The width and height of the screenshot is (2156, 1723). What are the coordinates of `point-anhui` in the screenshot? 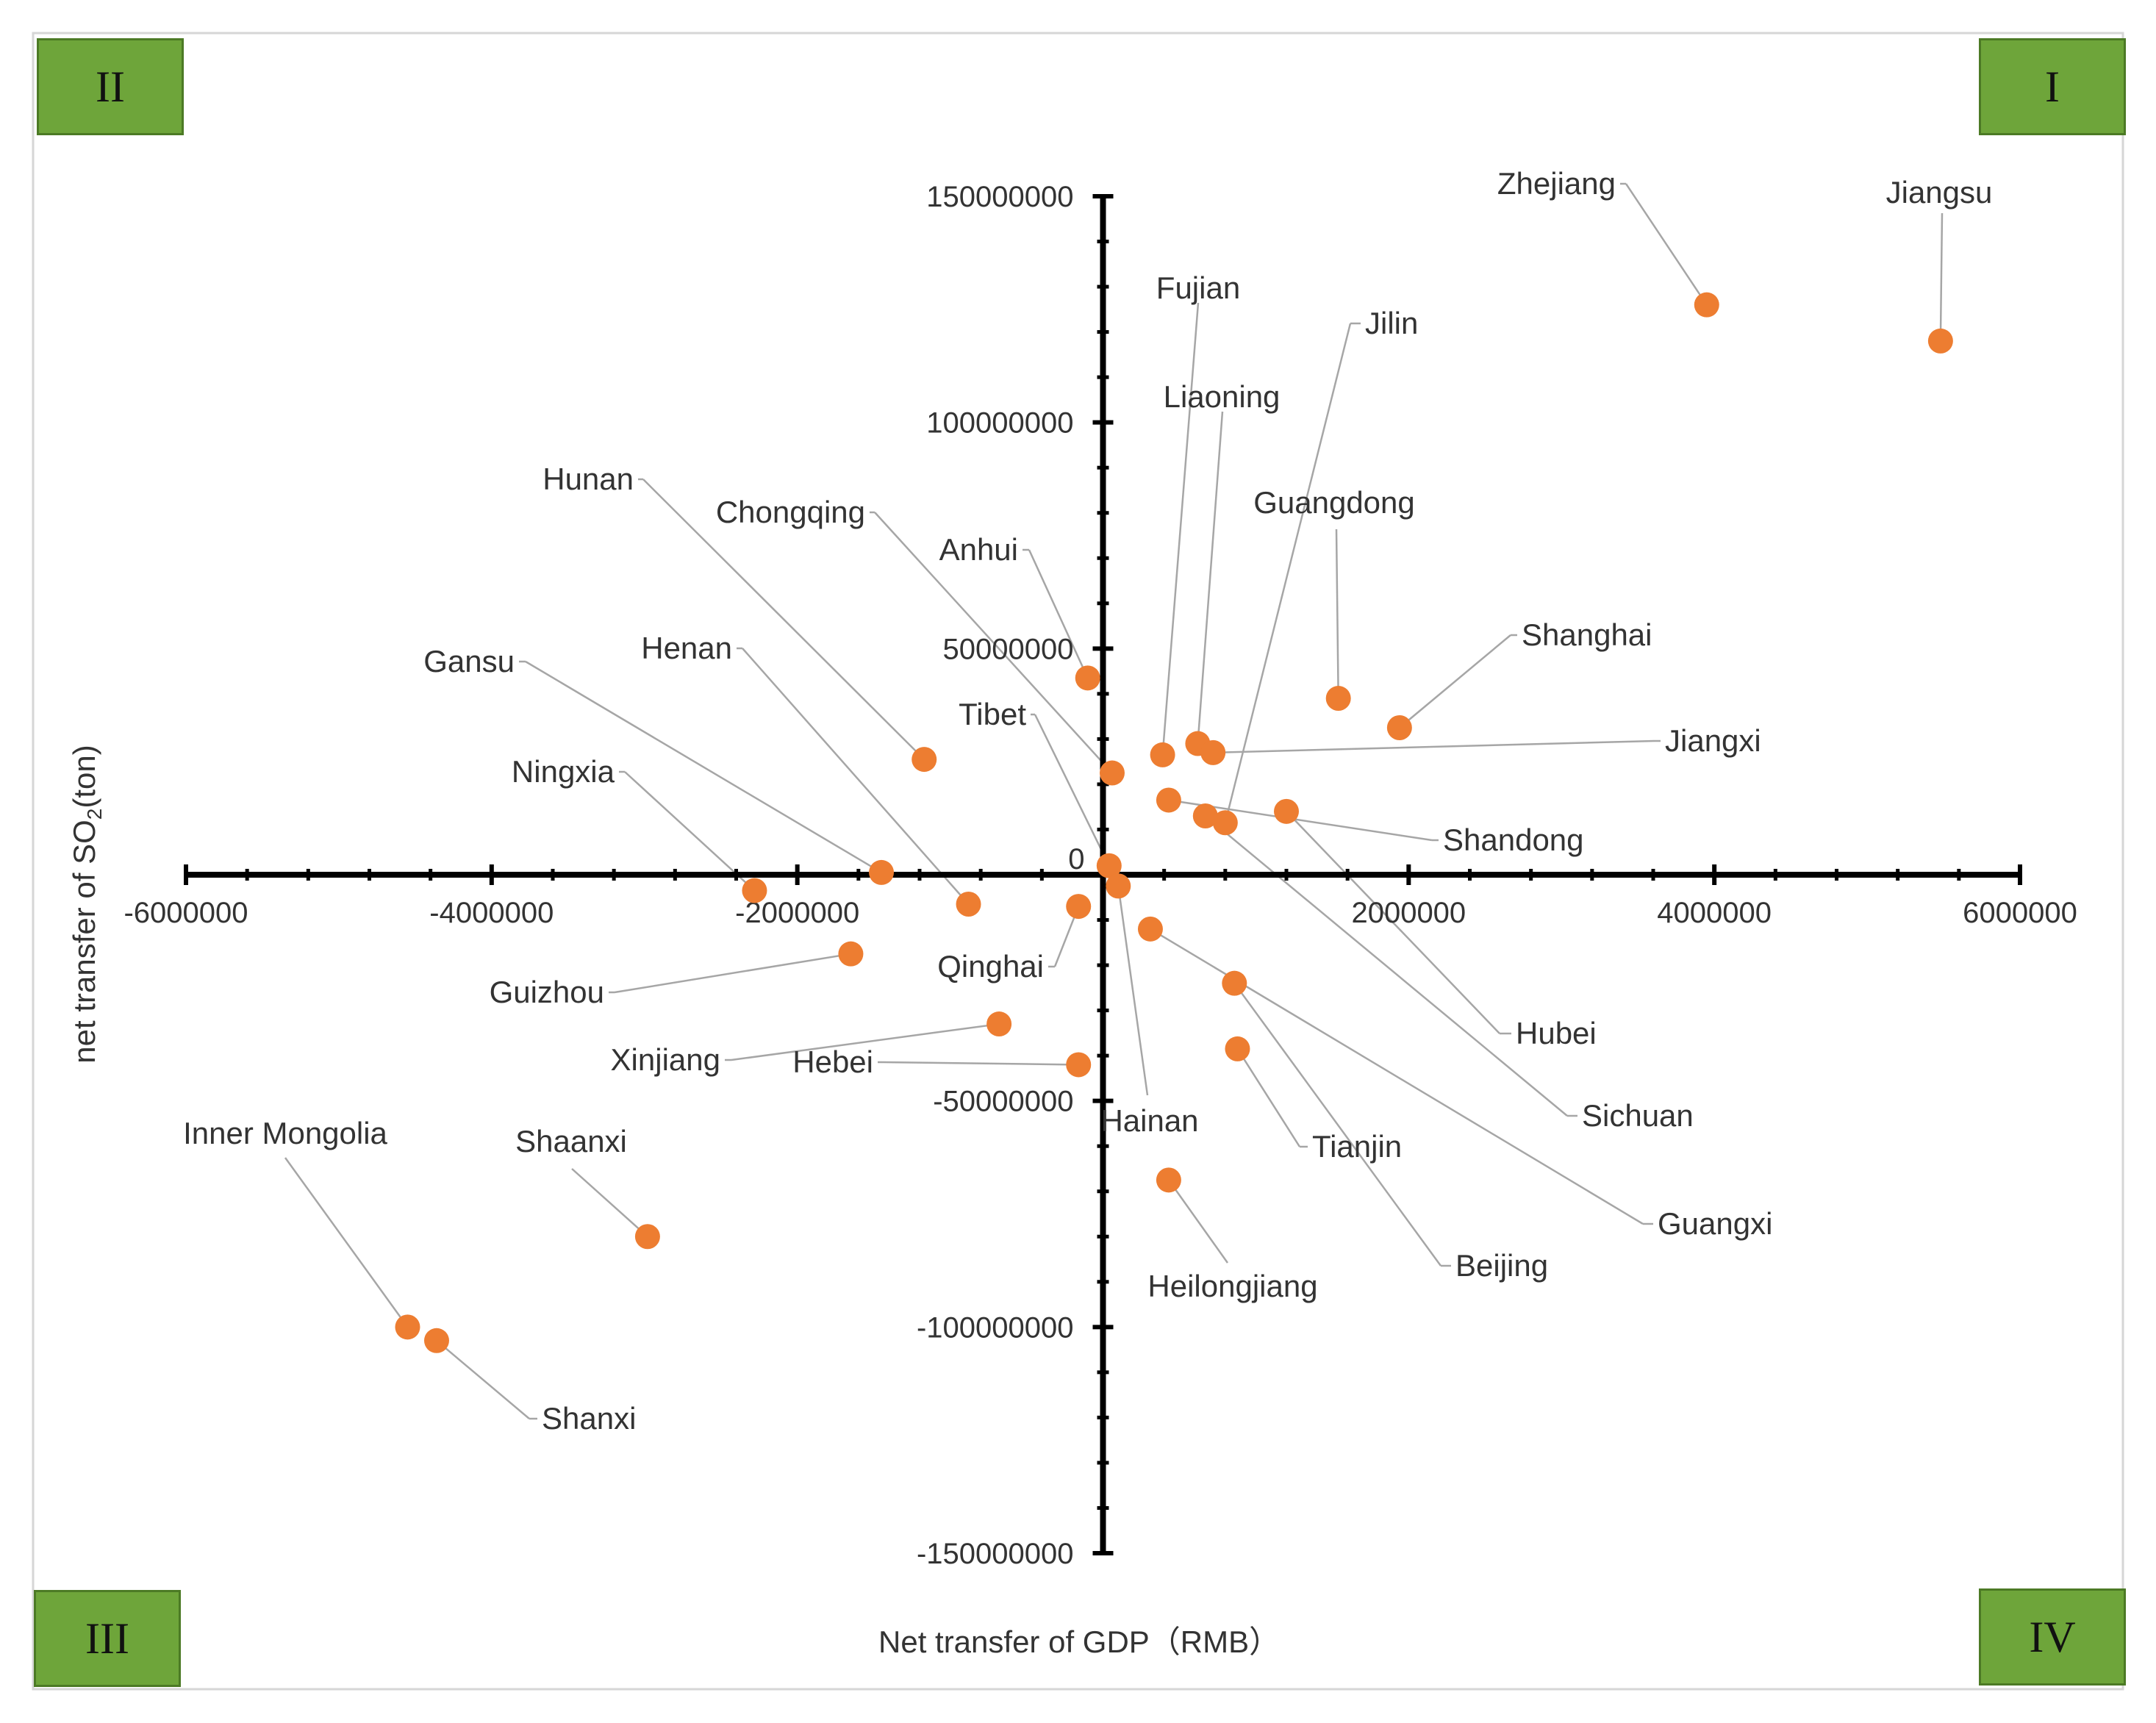 It's located at (1088, 678).